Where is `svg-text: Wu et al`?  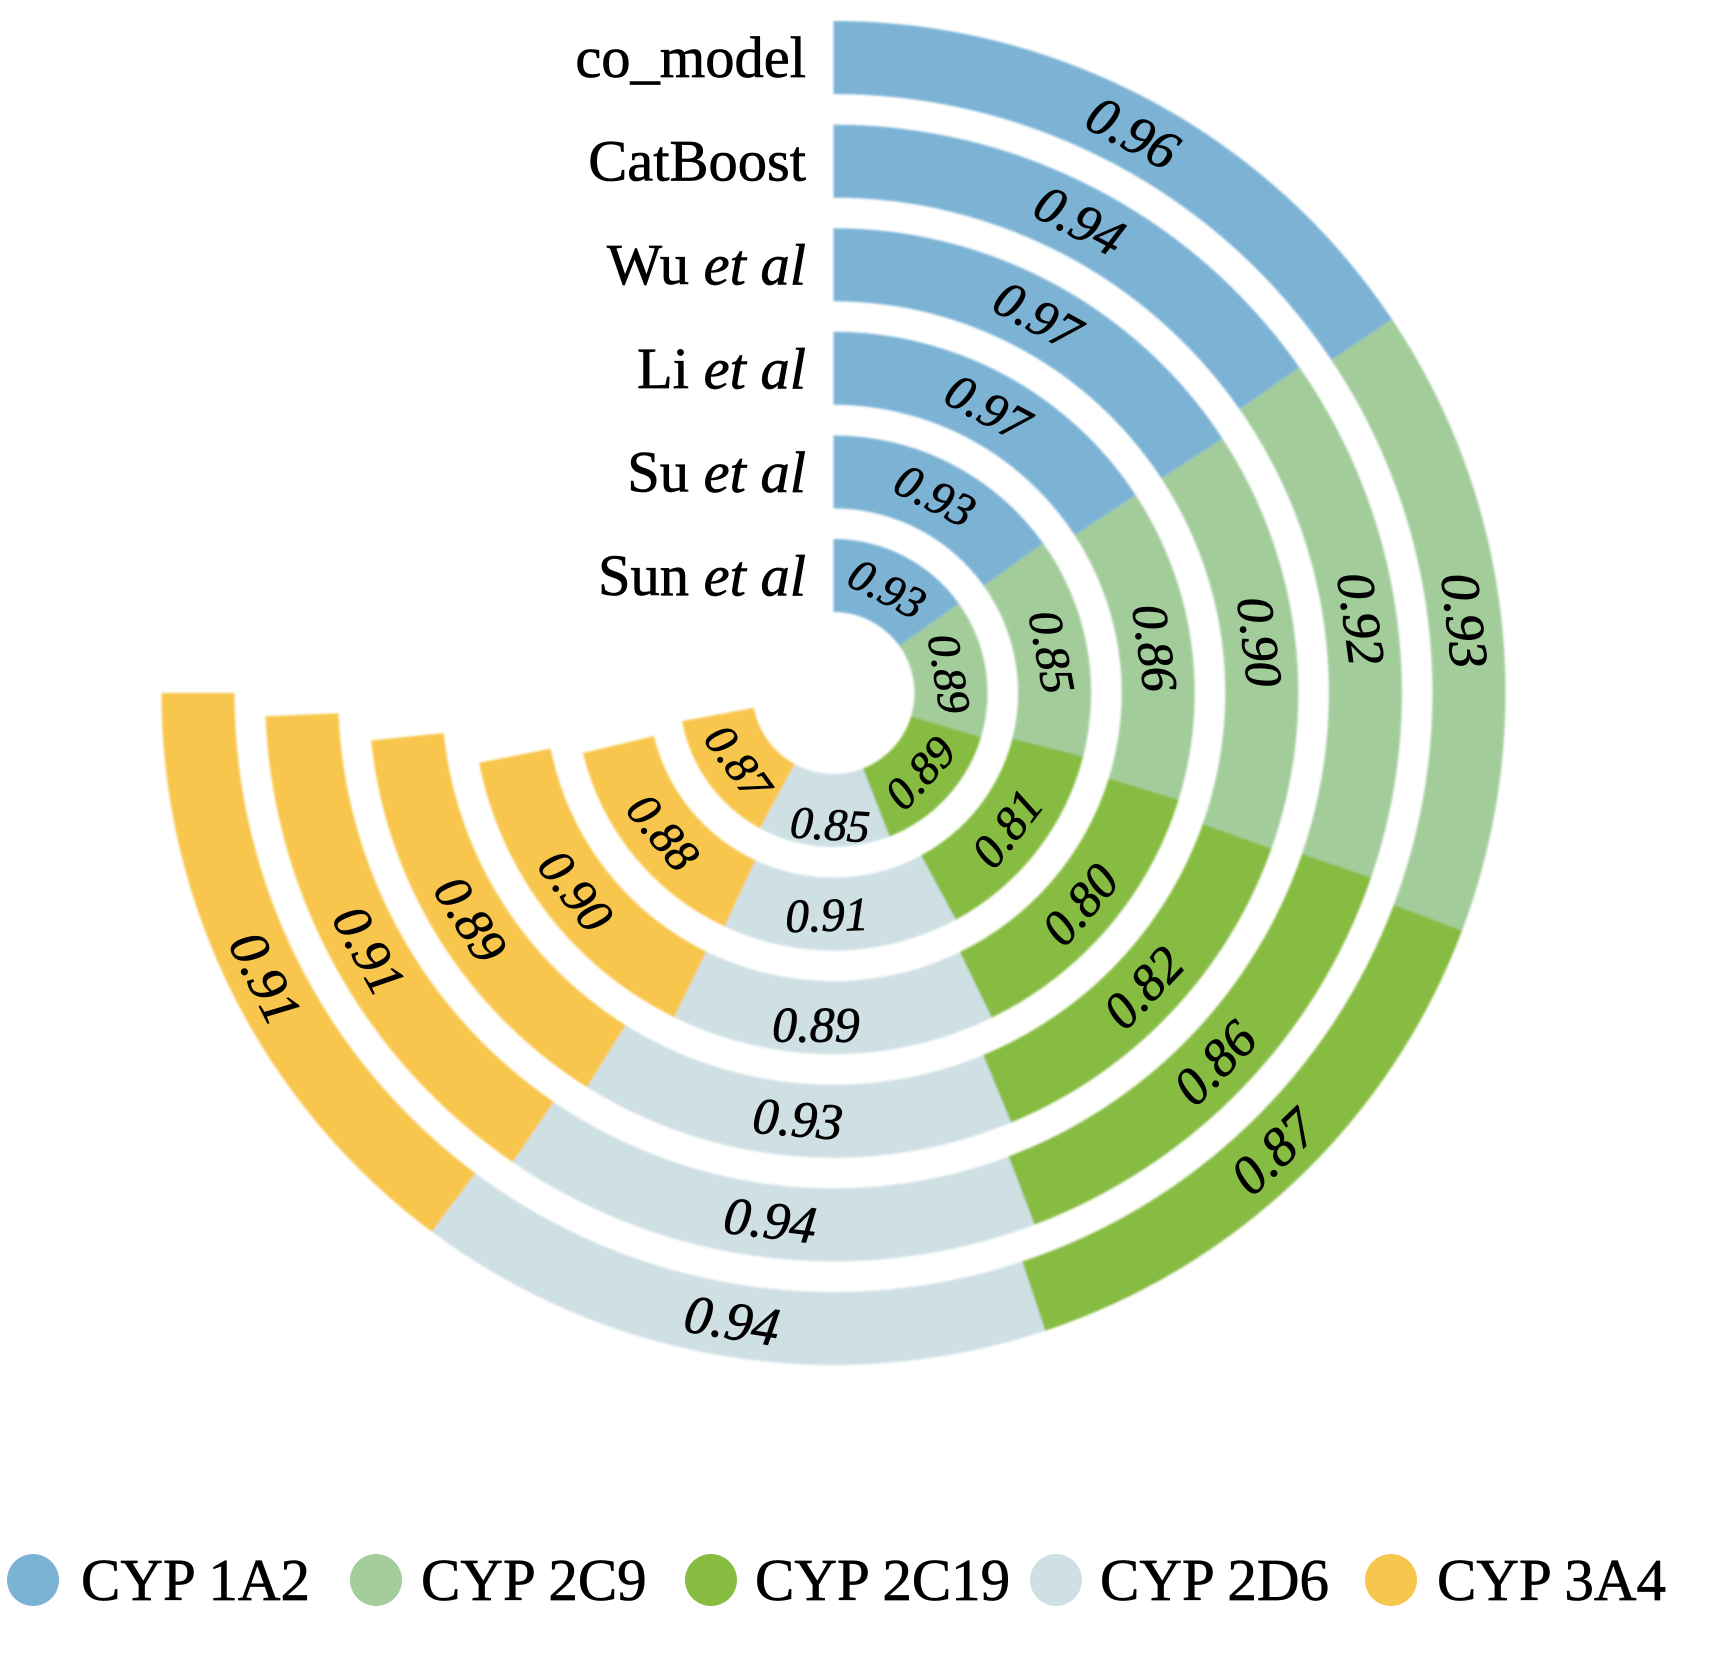
svg-text: Wu et al is located at coordinates (706, 264).